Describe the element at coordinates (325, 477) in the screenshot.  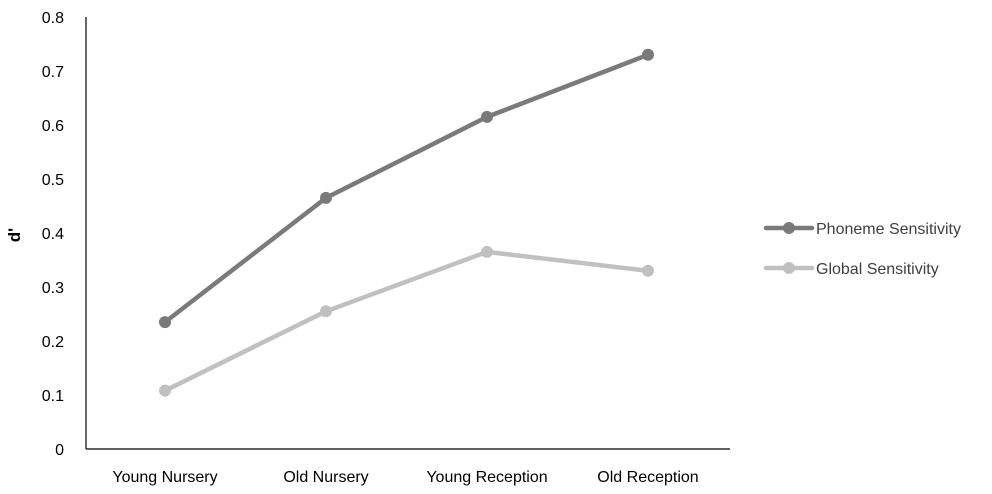
I see `x-tick-label: Old Nursery` at that location.